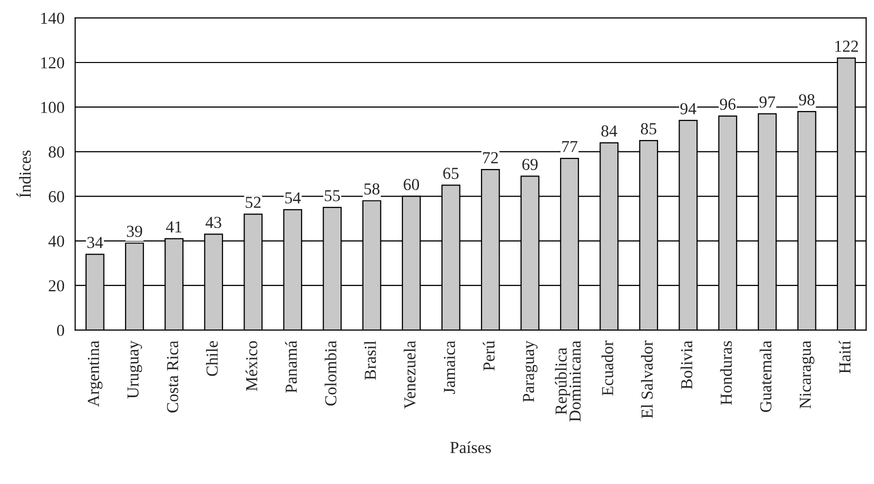 This screenshot has height=484, width=874. I want to click on x-tick-label: México, so click(252, 366).